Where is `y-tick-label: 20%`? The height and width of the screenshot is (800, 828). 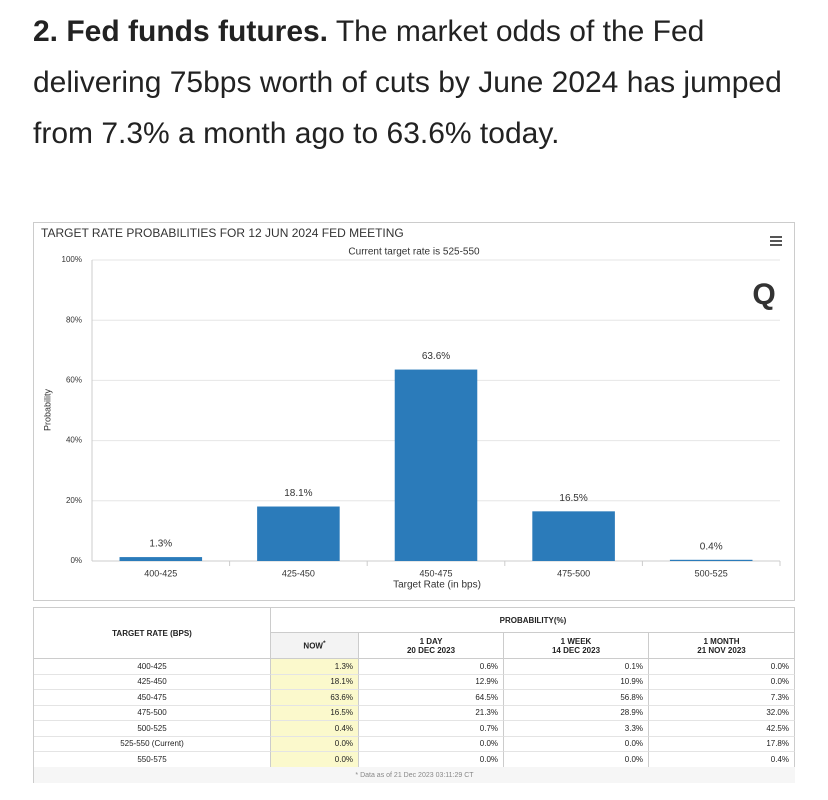
y-tick-label: 20% is located at coordinates (74, 500).